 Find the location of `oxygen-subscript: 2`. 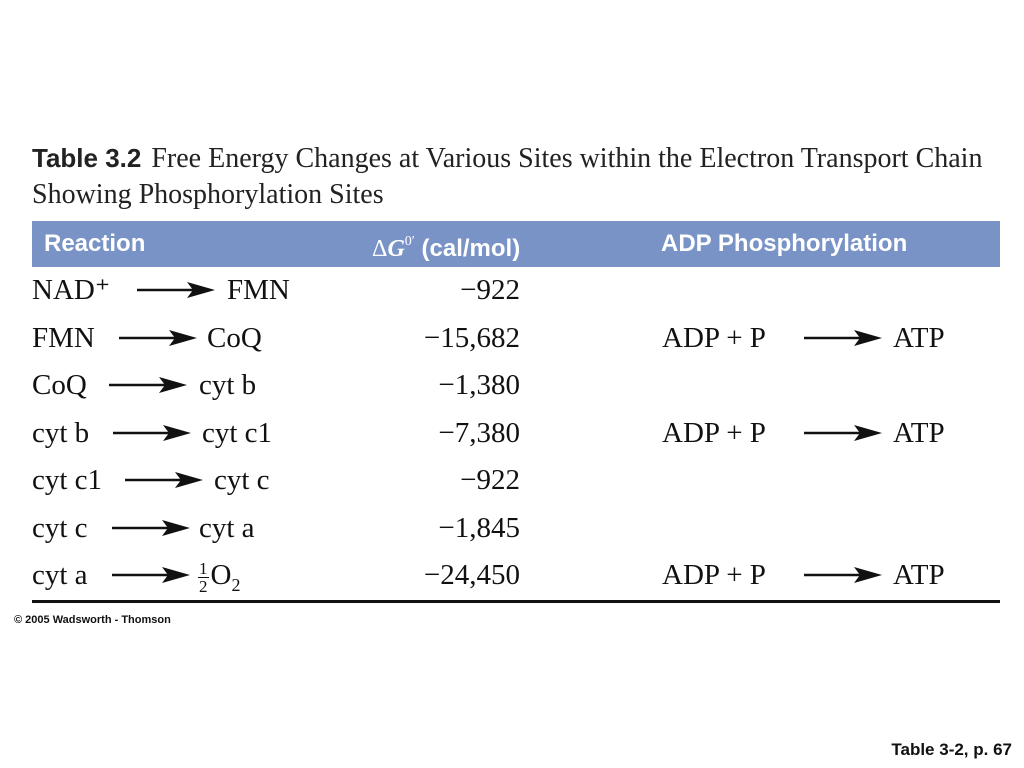

oxygen-subscript: 2 is located at coordinates (236, 584).